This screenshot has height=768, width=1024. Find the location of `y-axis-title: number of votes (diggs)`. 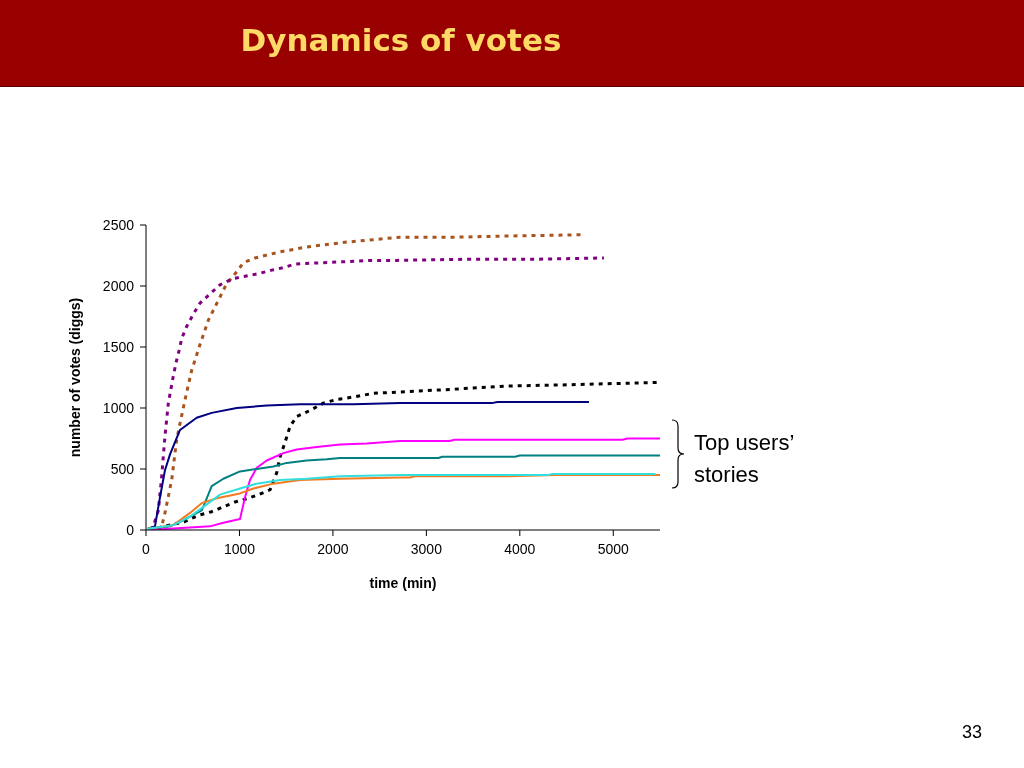

y-axis-title: number of votes (diggs) is located at coordinates (75, 377).